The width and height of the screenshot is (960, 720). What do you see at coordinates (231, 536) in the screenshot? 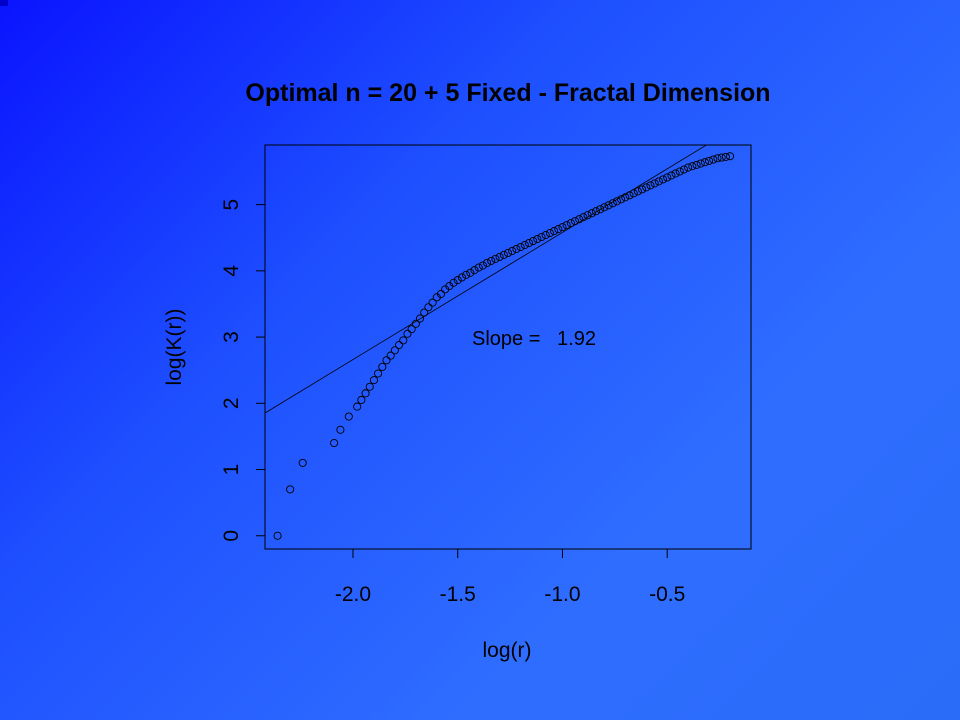
I see `y-tick-label: 0` at bounding box center [231, 536].